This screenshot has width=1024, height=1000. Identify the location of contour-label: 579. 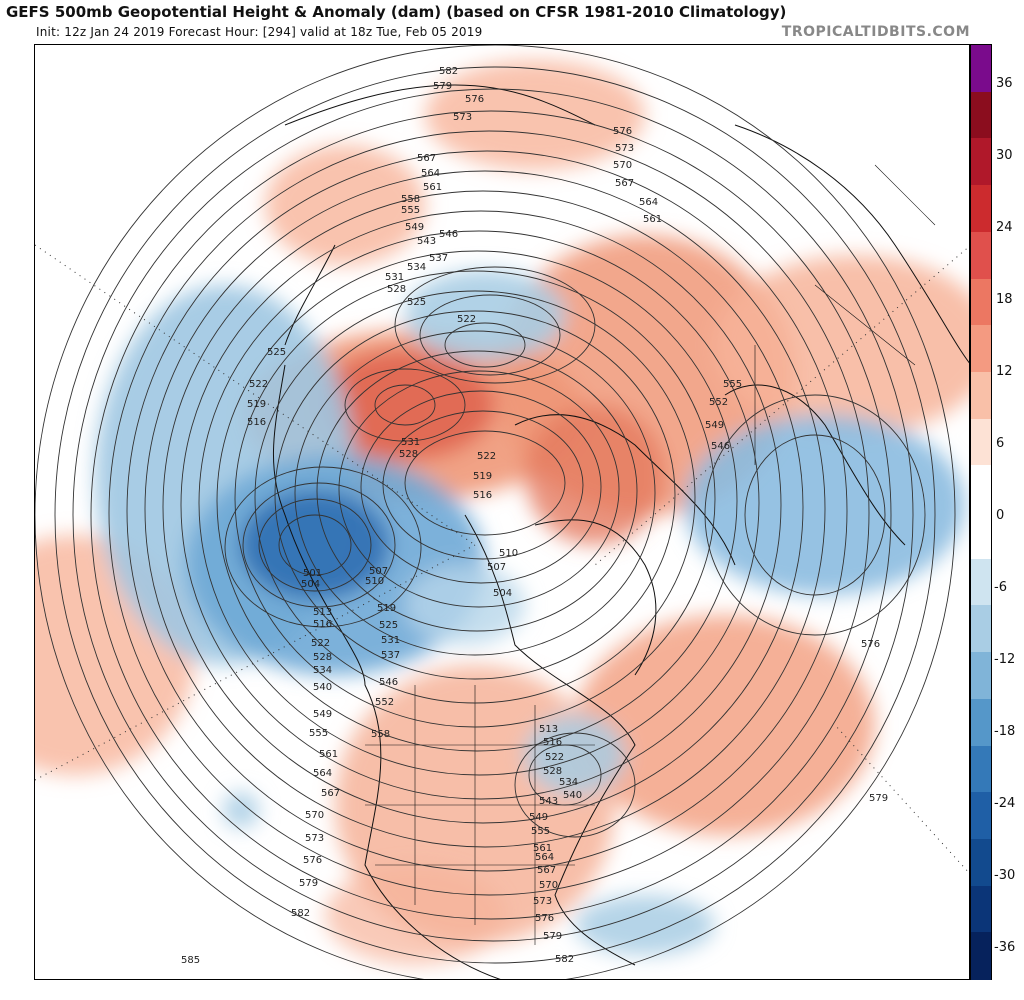
(552, 936).